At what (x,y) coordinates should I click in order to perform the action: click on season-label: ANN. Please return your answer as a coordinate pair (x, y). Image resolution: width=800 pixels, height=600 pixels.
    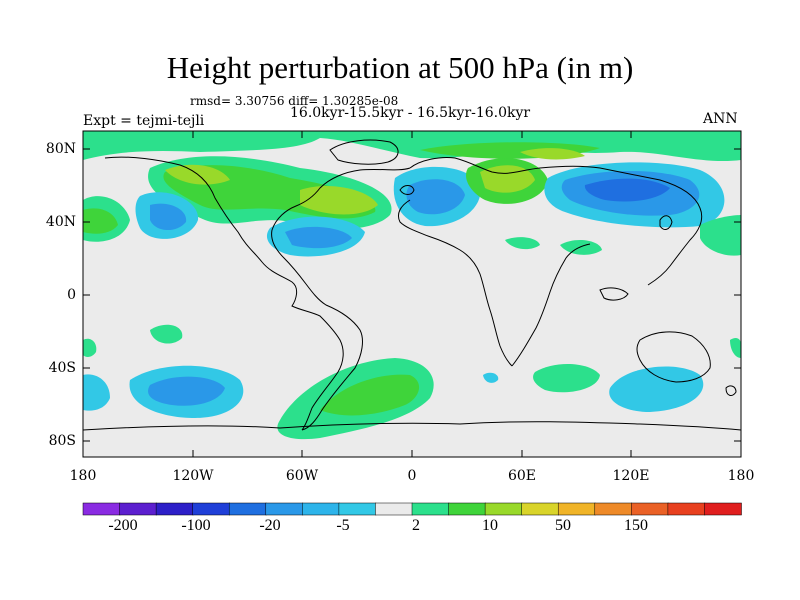
    Looking at the image, I should click on (720, 119).